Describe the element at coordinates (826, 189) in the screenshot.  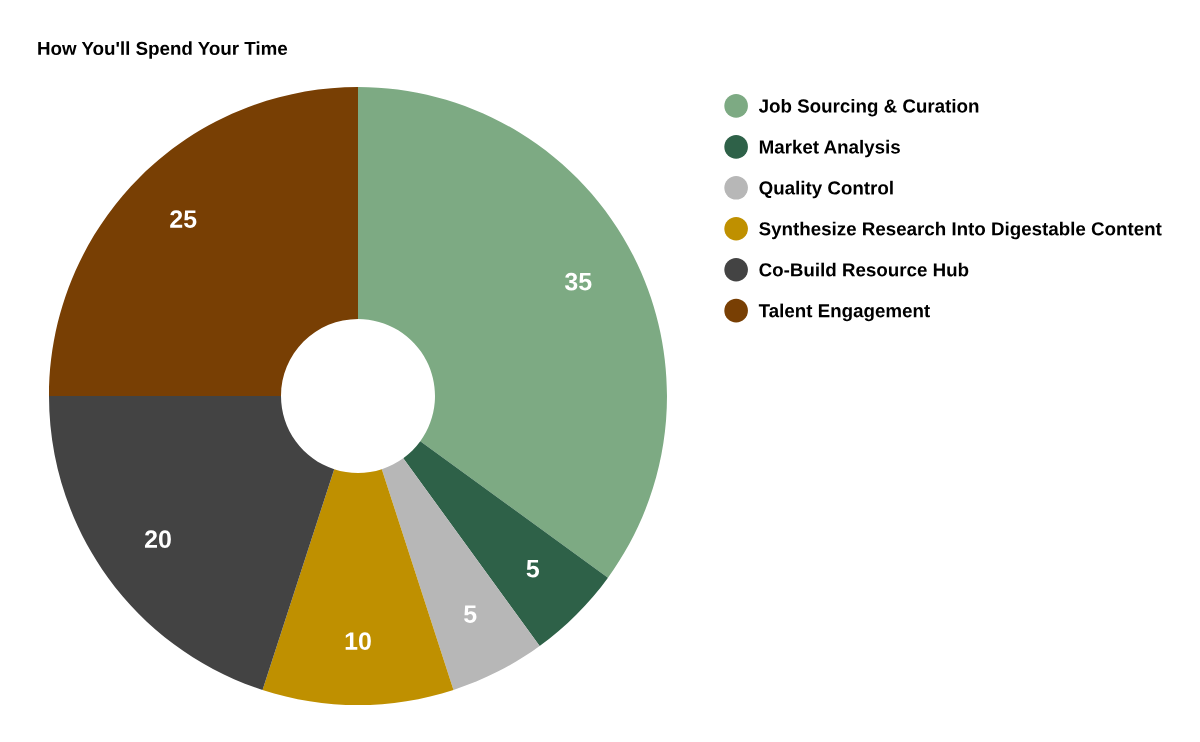
I see `legend-label: Quality Control` at that location.